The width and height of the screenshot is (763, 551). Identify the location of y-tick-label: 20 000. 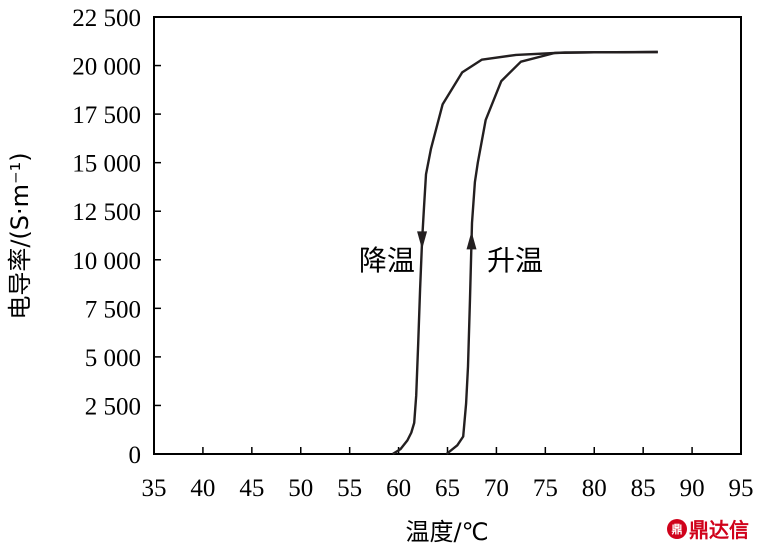
(106, 67).